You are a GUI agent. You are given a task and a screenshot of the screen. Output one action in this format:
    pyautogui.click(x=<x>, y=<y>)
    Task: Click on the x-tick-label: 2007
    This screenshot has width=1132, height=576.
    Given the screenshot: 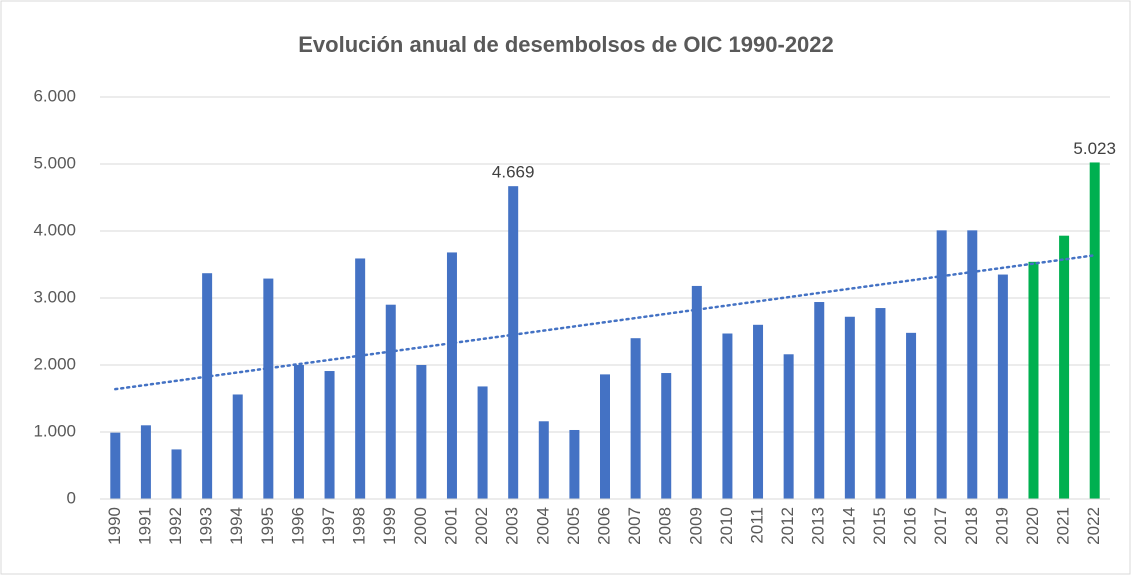 What is the action you would take?
    pyautogui.click(x=634, y=526)
    